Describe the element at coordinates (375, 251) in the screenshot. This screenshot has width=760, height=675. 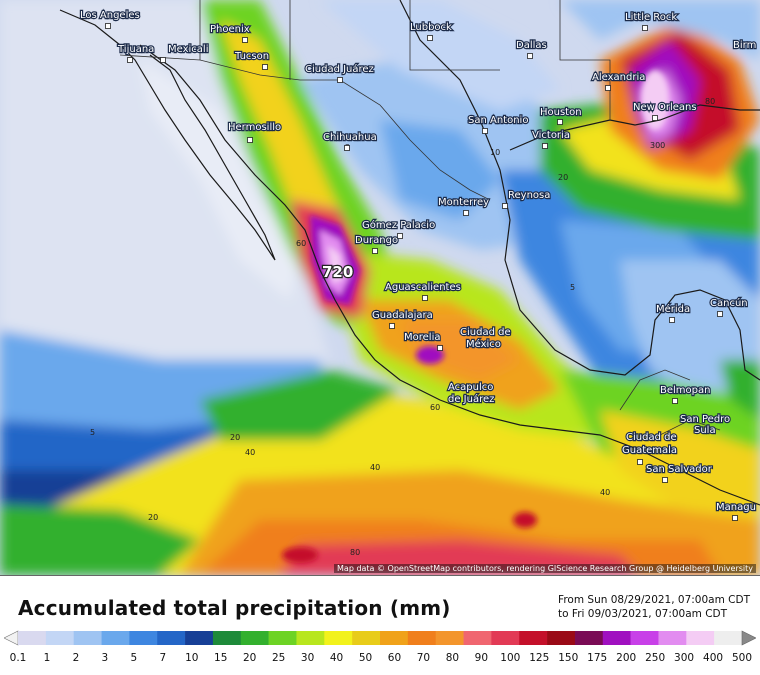
I see `city-marker-durango` at that location.